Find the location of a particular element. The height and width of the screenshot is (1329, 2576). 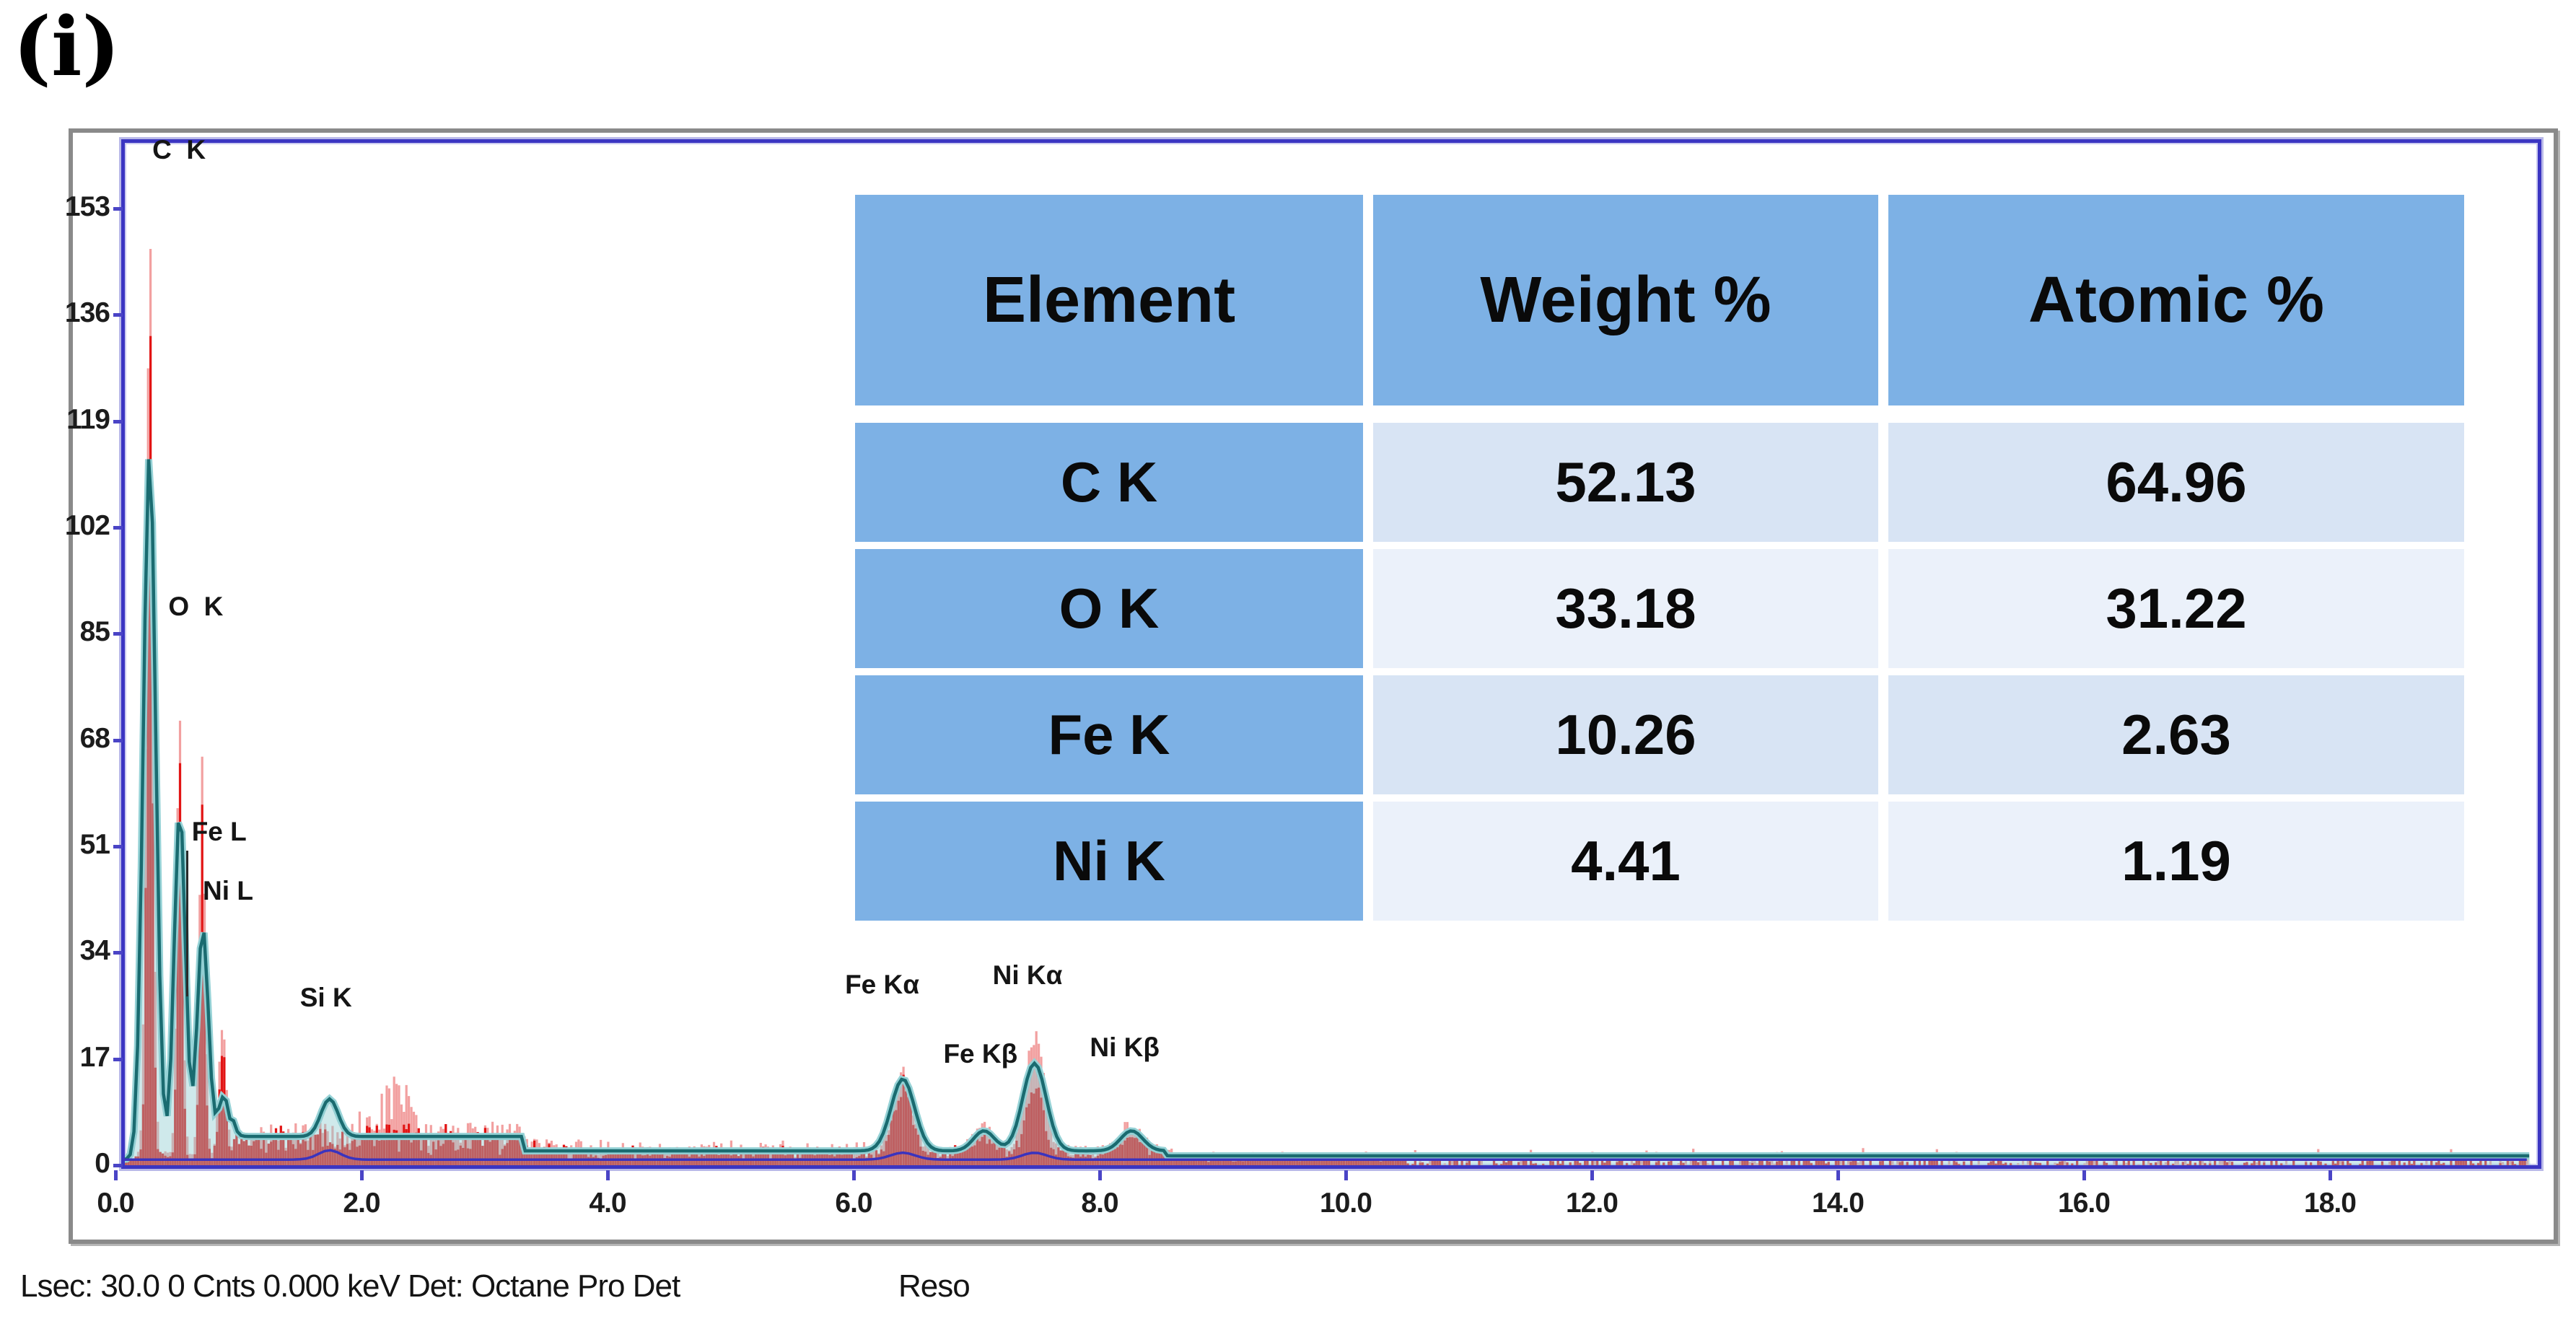

element-cell: O K is located at coordinates (1109, 608).